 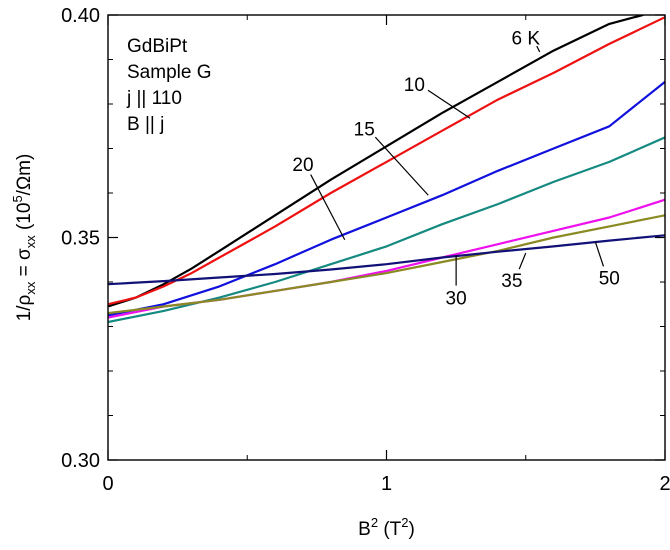 I want to click on x-axis-title-unit-close: ), so click(x=412, y=529).